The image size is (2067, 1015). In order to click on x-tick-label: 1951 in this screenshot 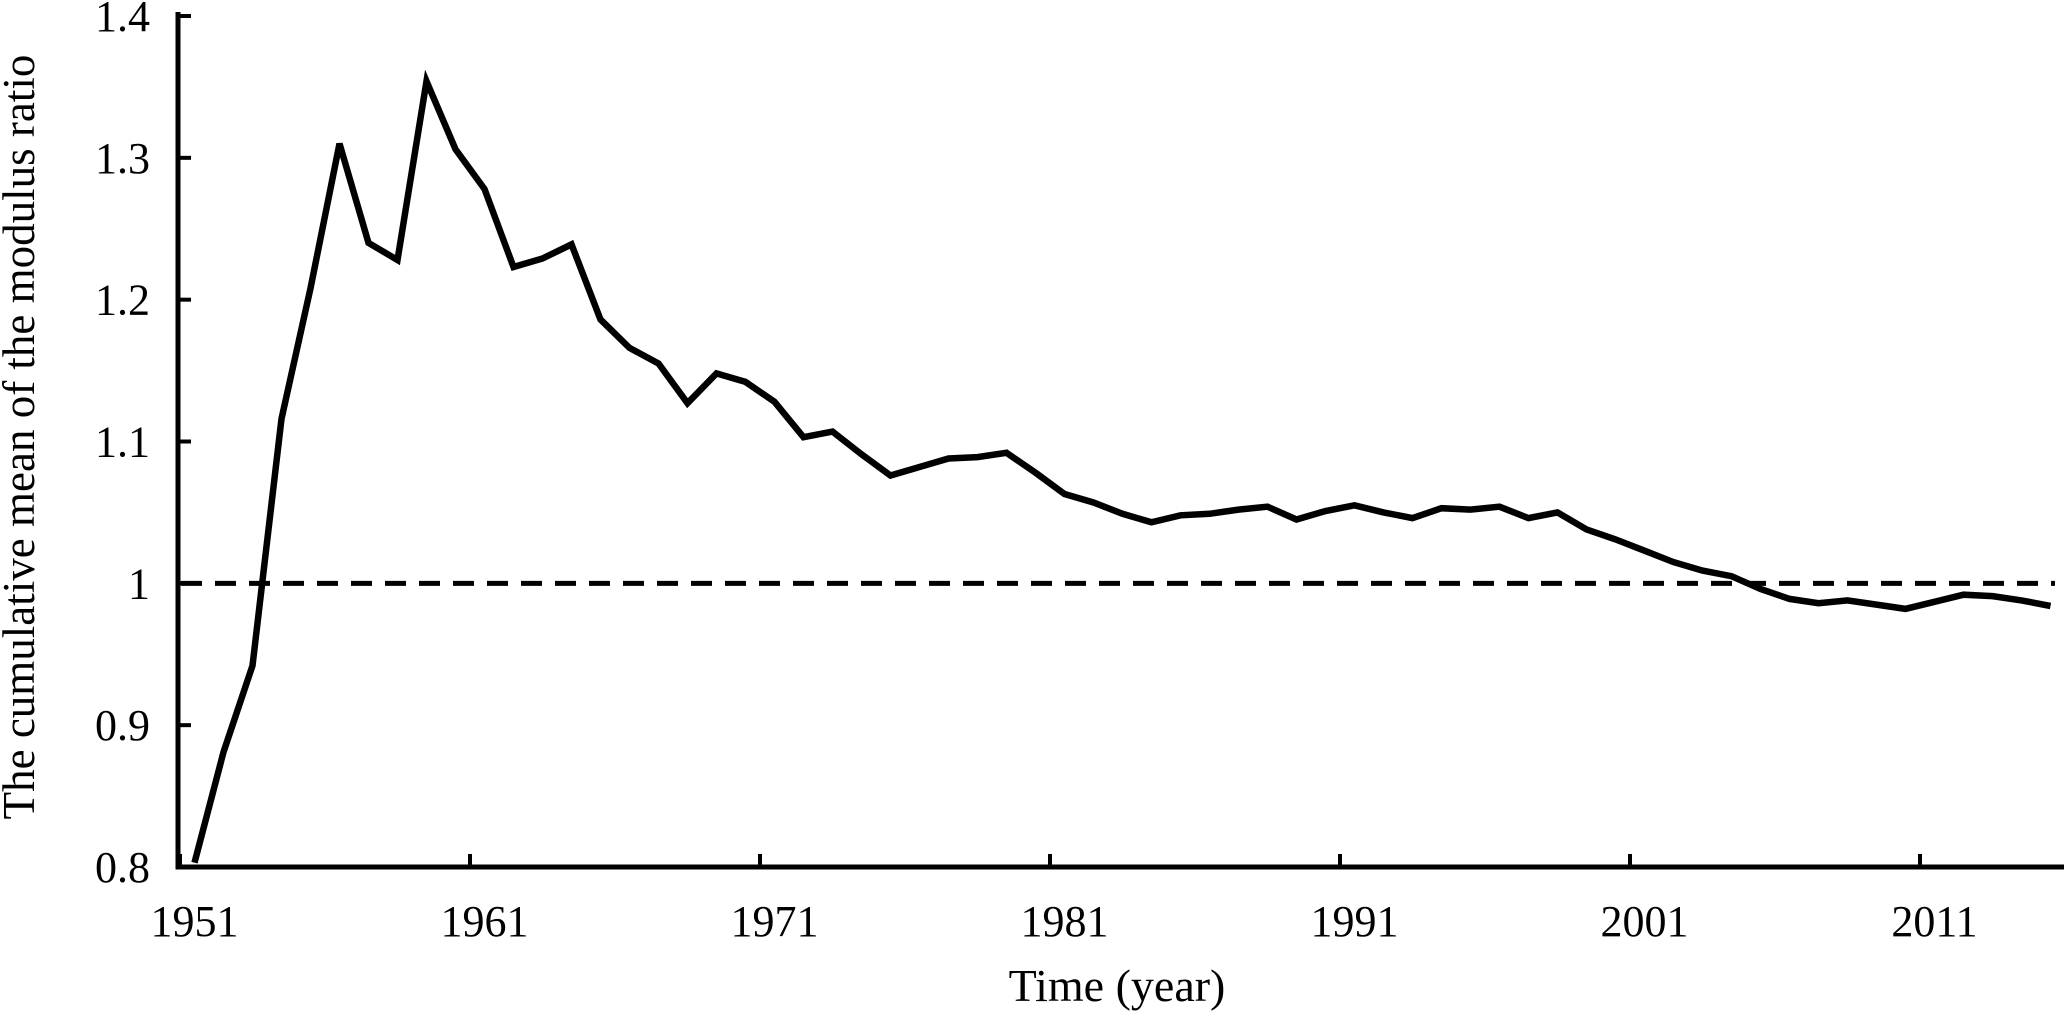, I will do `click(195, 921)`.